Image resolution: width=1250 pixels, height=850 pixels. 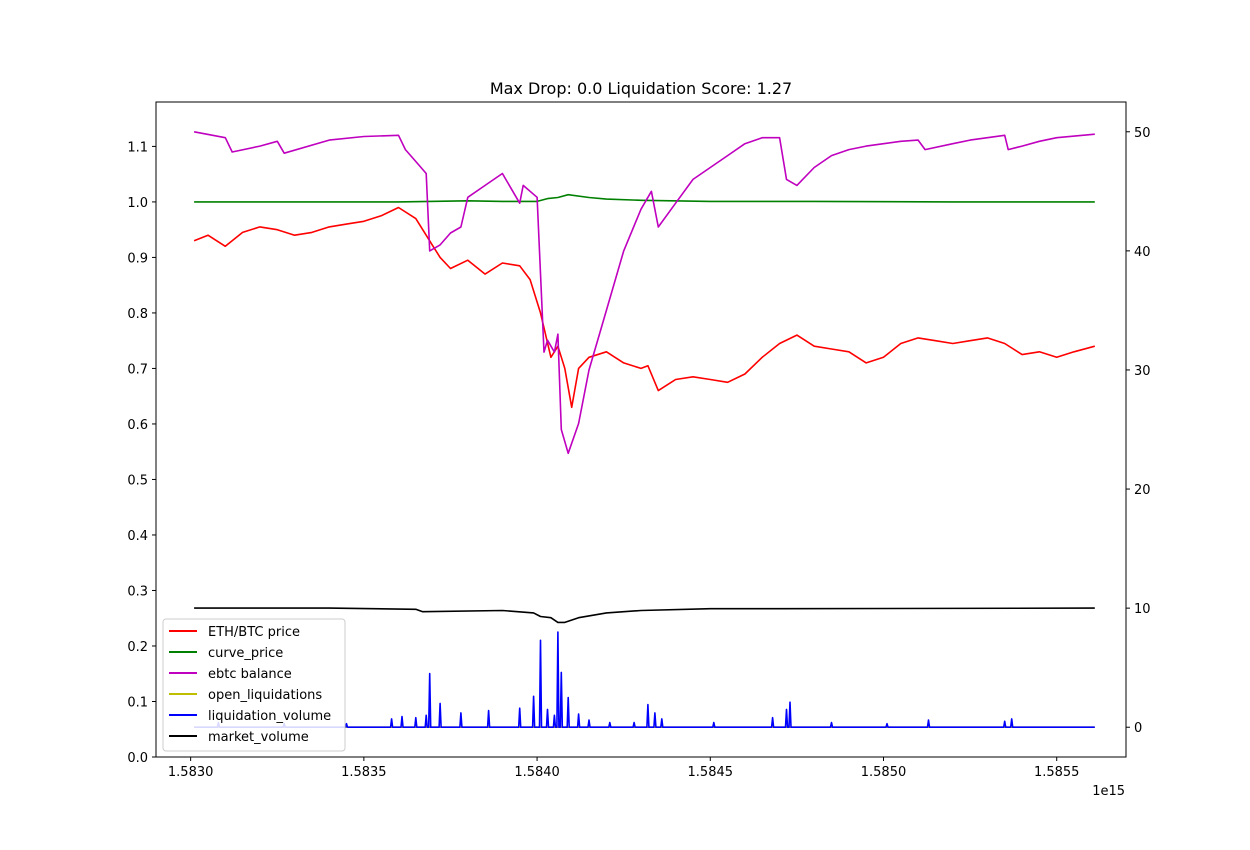 I want to click on y-axis-right: 0 10 20 30 40 50, so click(x=1138, y=431).